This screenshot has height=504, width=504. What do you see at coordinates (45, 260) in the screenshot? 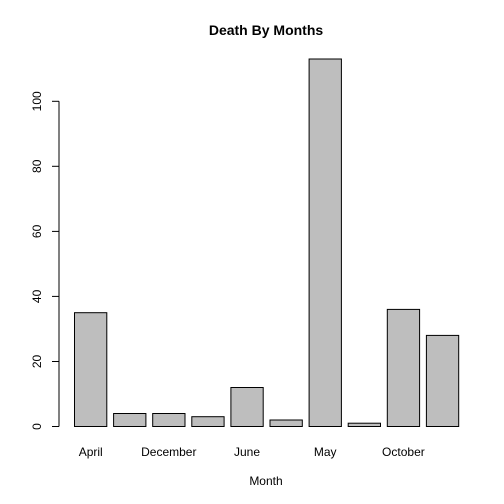
I see `y-axis: 0 20 40 60 80 100` at bounding box center [45, 260].